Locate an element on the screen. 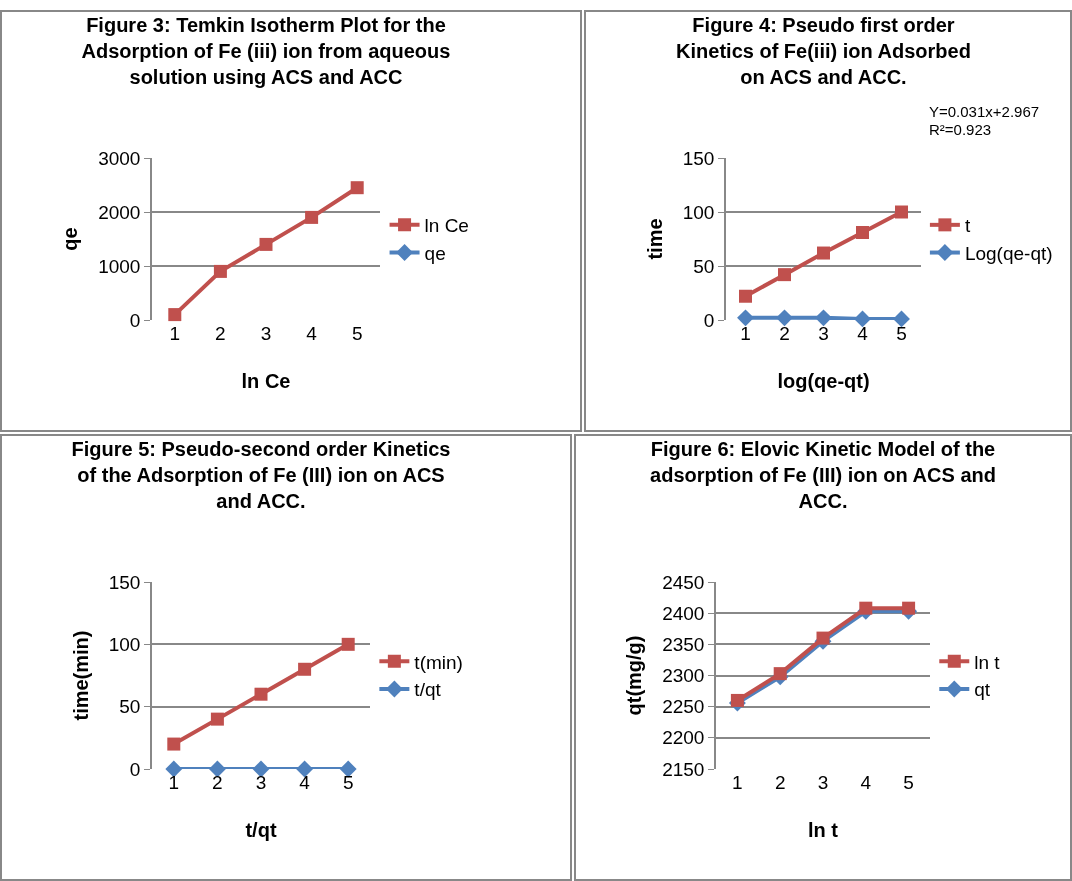 This screenshot has height=881, width=1072. y-tick-label: 2200 is located at coordinates (683, 738).